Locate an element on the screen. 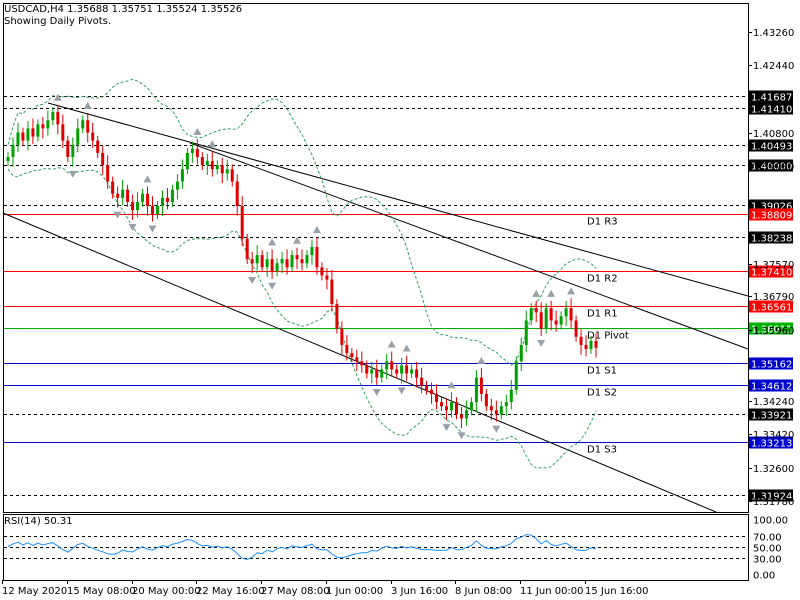 The image size is (800, 600). rsi-level-label-3: 30.00 is located at coordinates (767, 560).